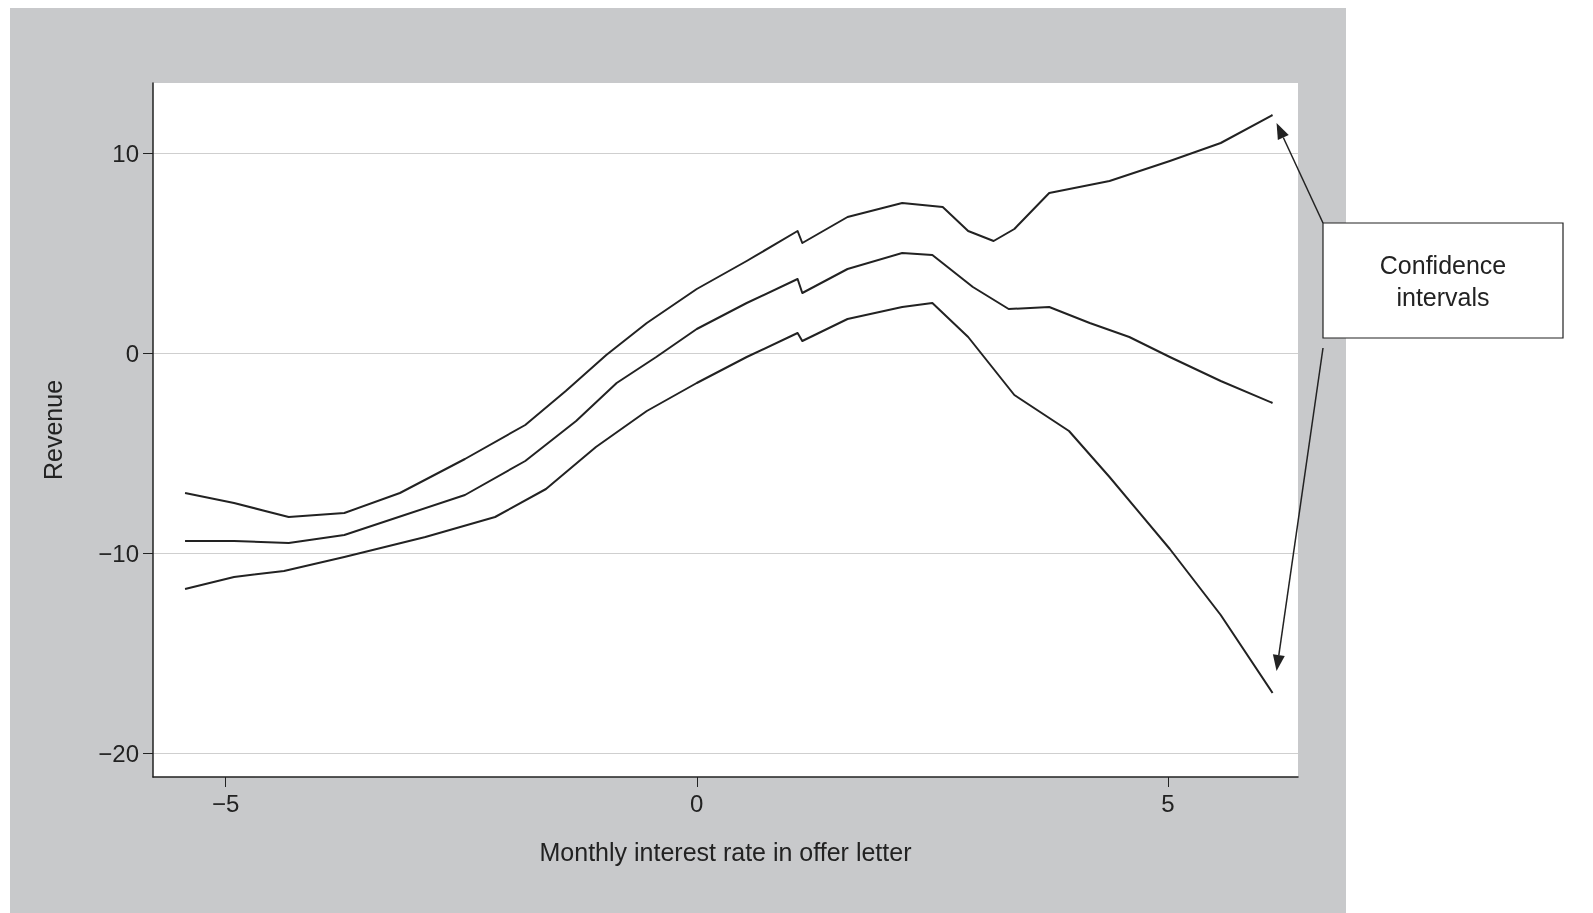 The image size is (1593, 913). Describe the element at coordinates (1168, 803) in the screenshot. I see `x-tick-label: 5` at that location.